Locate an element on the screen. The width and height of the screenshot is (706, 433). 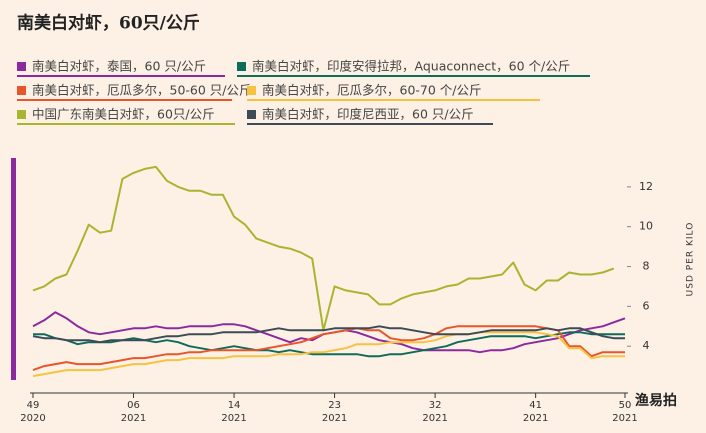
x-tick-label: 2020 is located at coordinates (32, 418).